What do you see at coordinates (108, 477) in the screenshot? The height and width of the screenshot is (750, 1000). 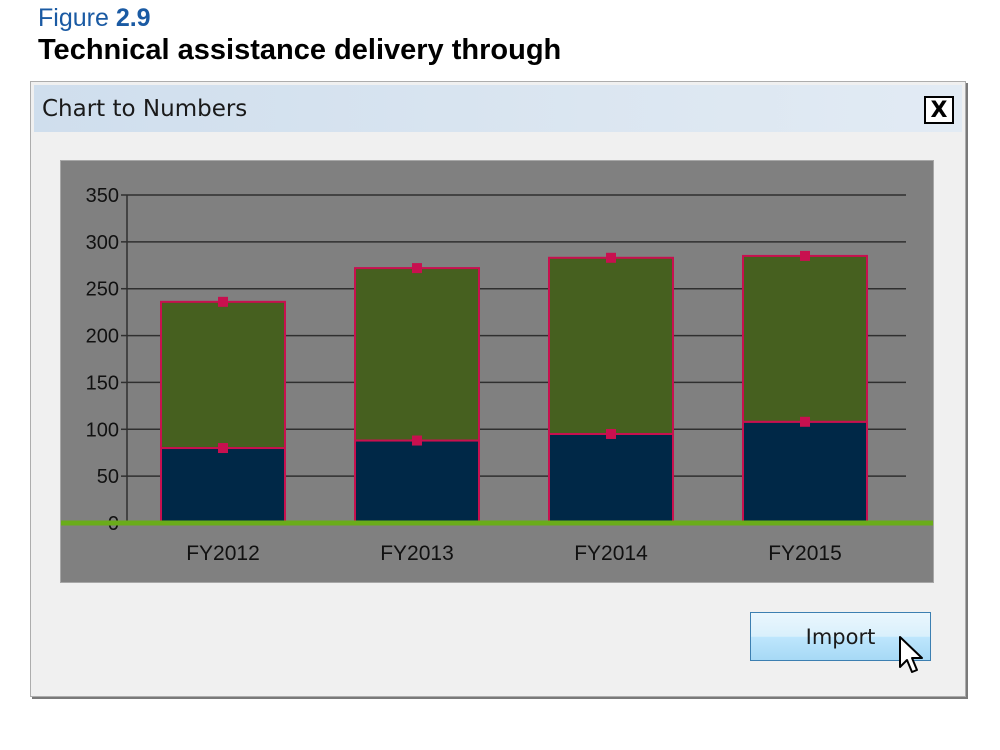 I see `y-tick-label: 50` at bounding box center [108, 477].